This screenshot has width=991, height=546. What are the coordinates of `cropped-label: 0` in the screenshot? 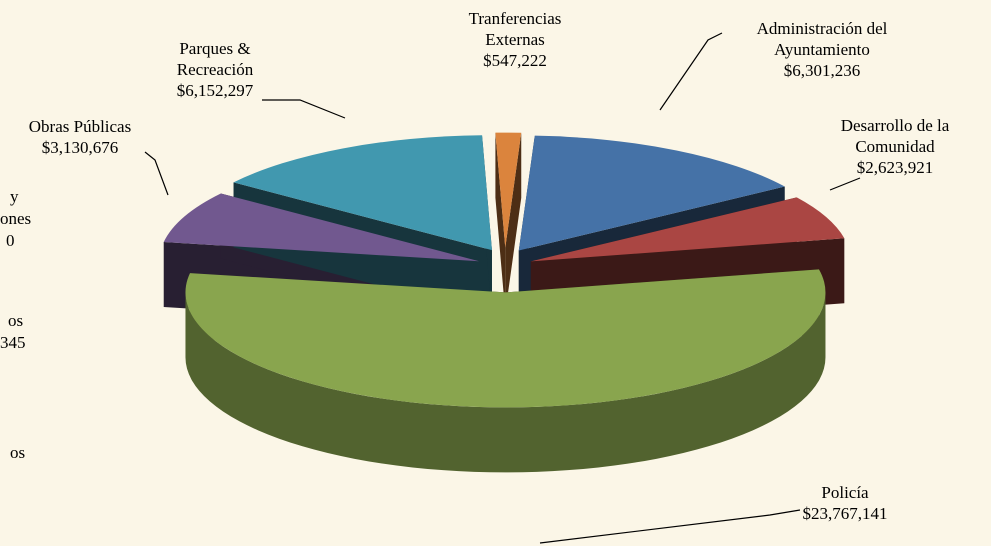 It's located at (10, 240).